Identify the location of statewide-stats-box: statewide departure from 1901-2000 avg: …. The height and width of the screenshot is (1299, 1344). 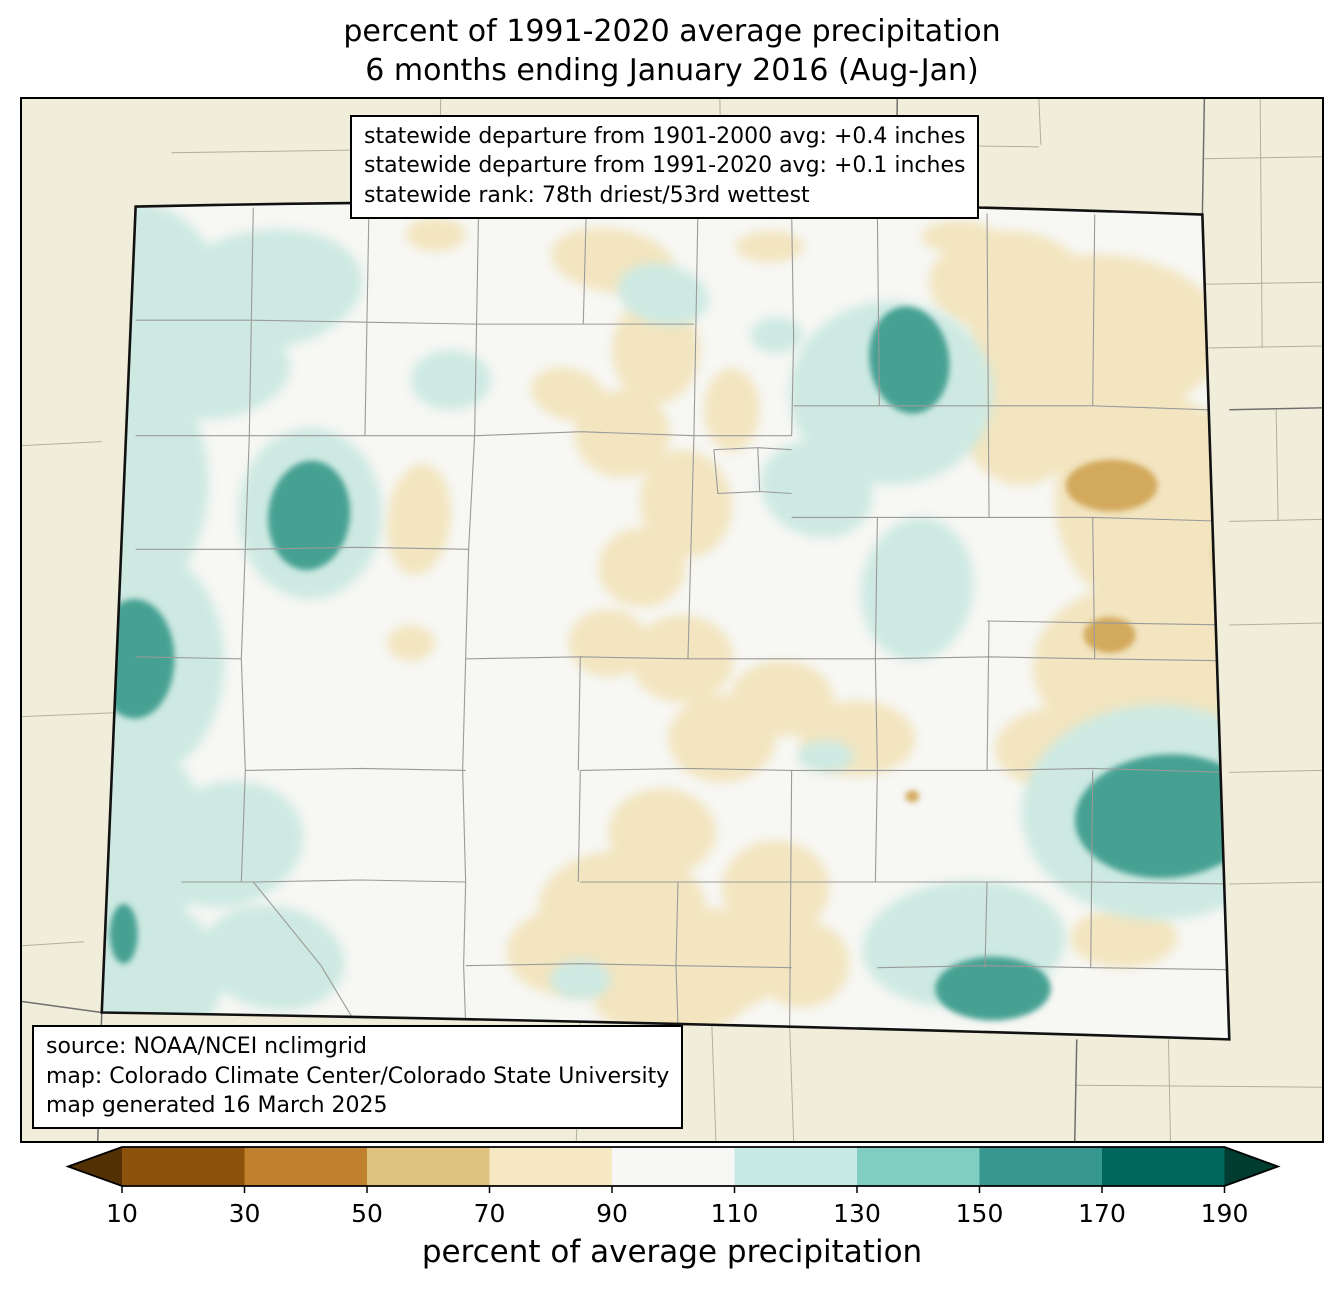
(665, 167).